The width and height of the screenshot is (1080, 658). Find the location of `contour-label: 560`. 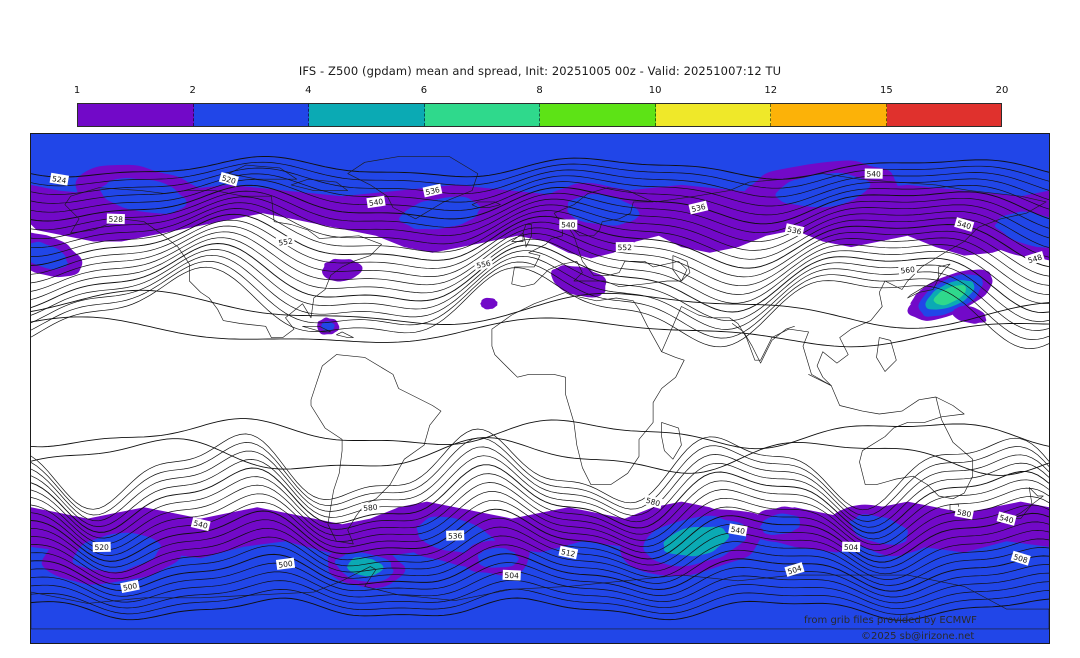

contour-label: 560 is located at coordinates (908, 269).